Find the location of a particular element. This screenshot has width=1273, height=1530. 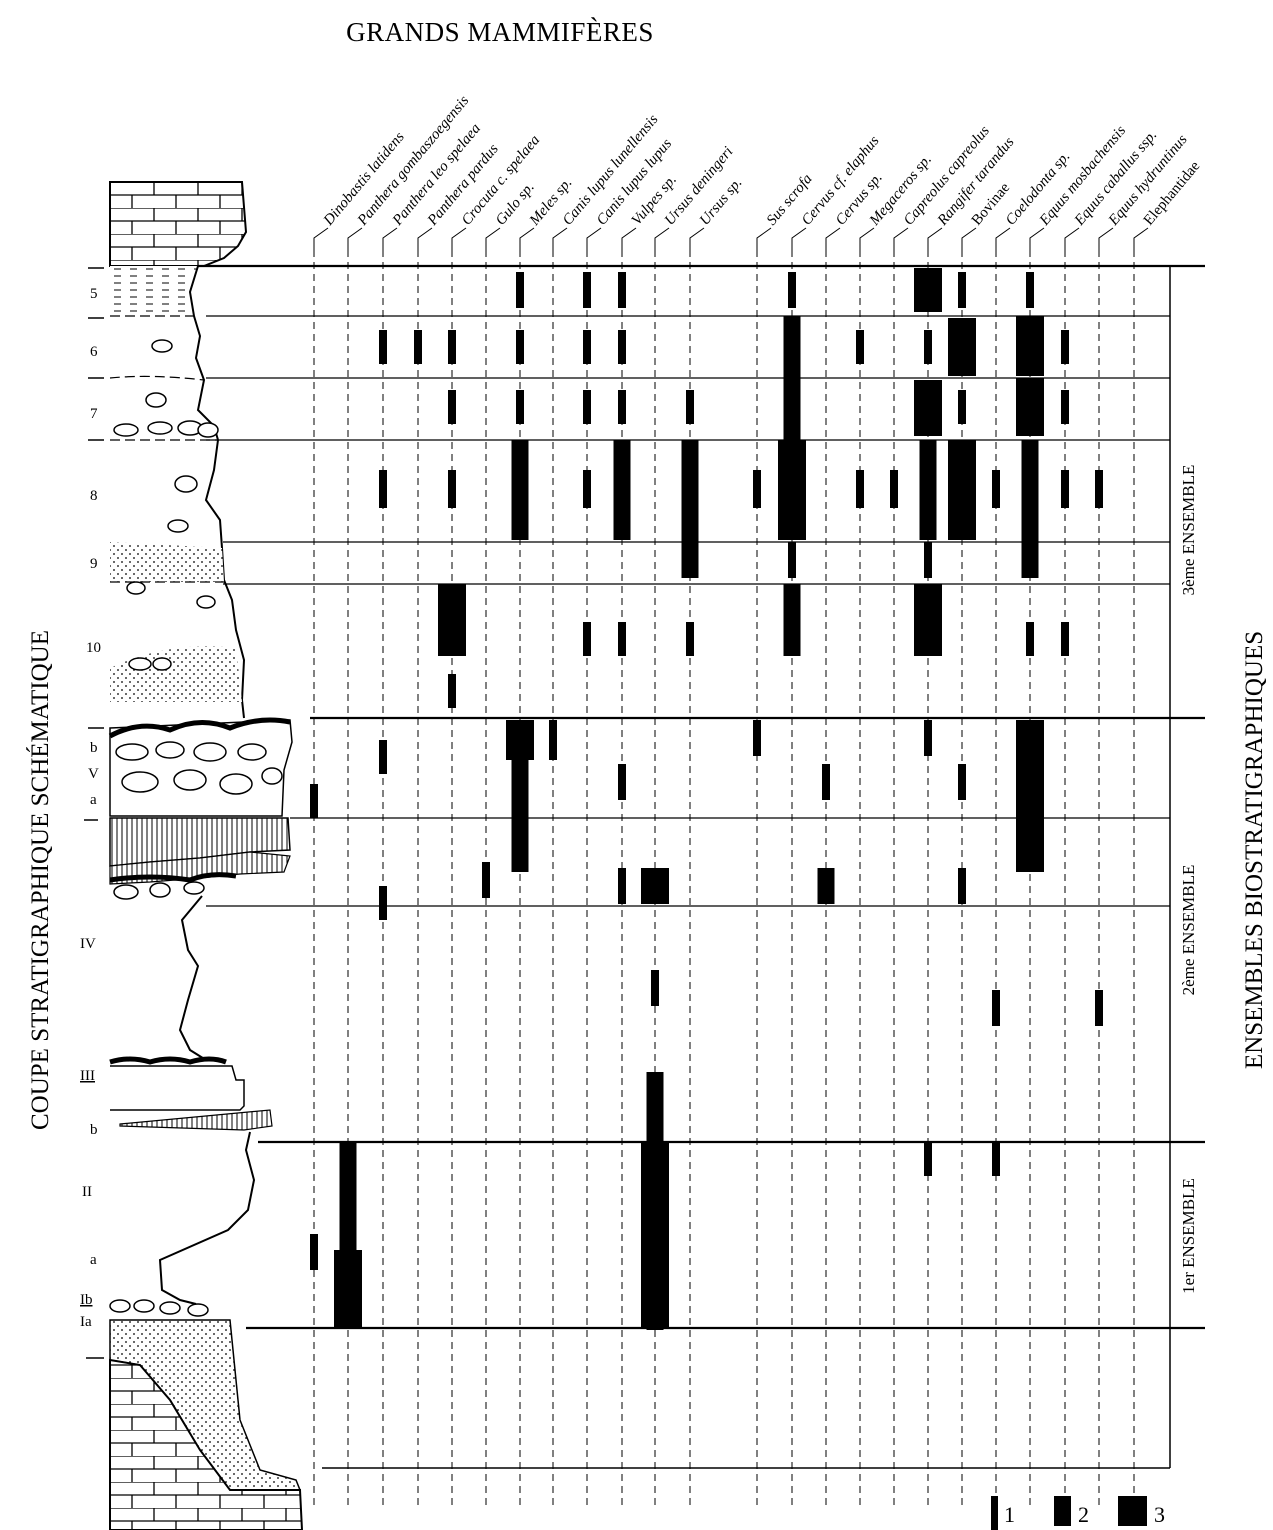

layer-label: IV is located at coordinates (88, 944).